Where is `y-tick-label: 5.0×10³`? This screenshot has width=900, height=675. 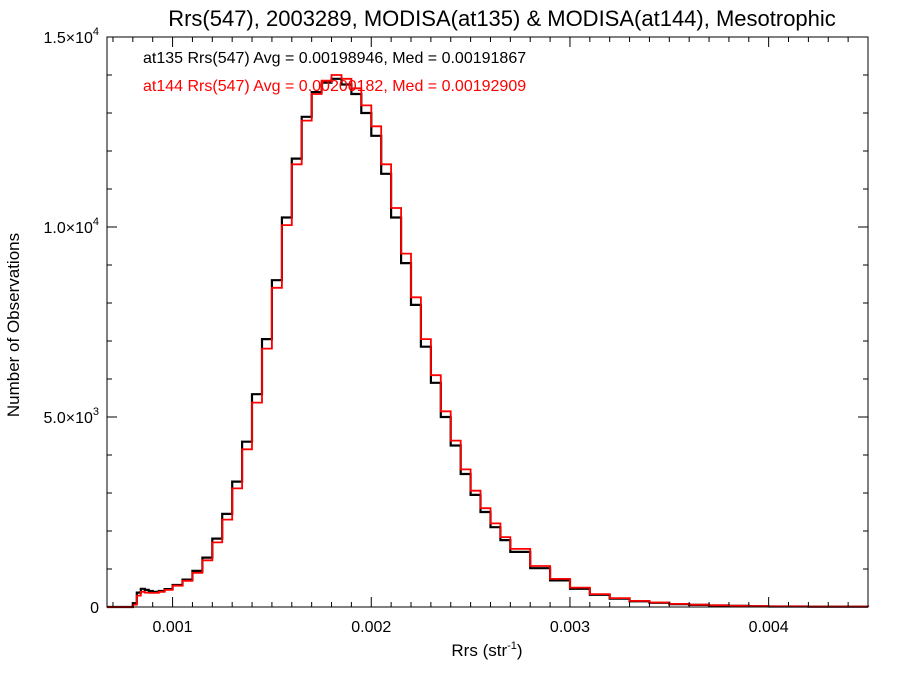 y-tick-label: 5.0×10³ is located at coordinates (71, 416).